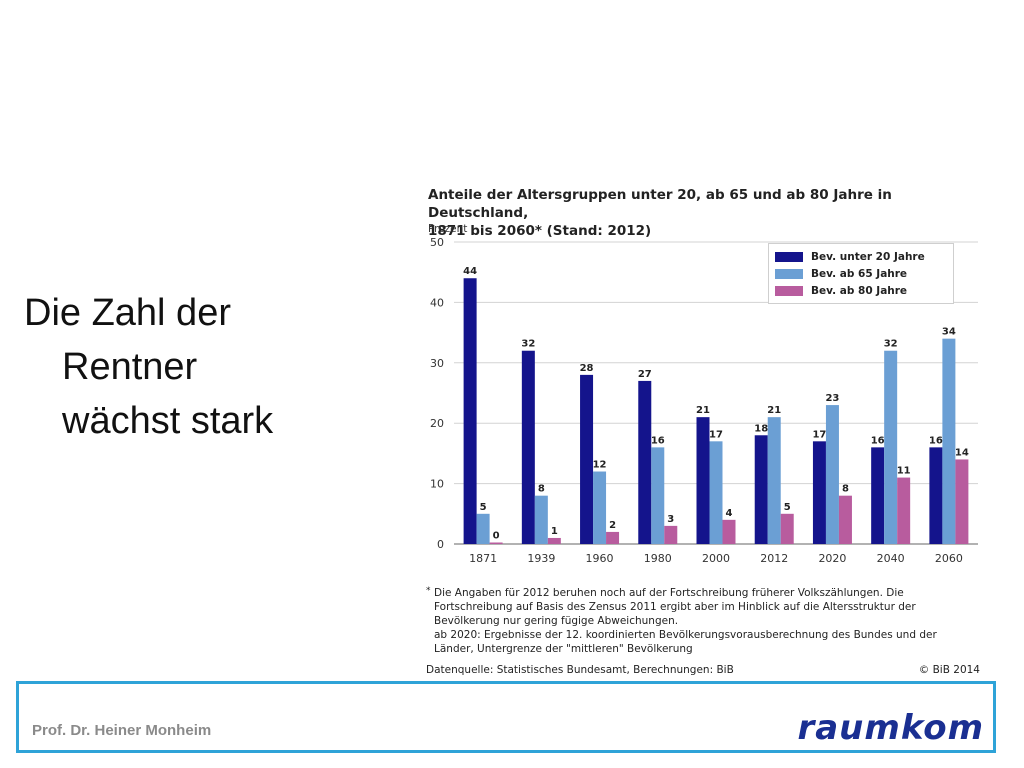  Describe the element at coordinates (554, 531) in the screenshot. I see `bar-value-label: 1` at that location.